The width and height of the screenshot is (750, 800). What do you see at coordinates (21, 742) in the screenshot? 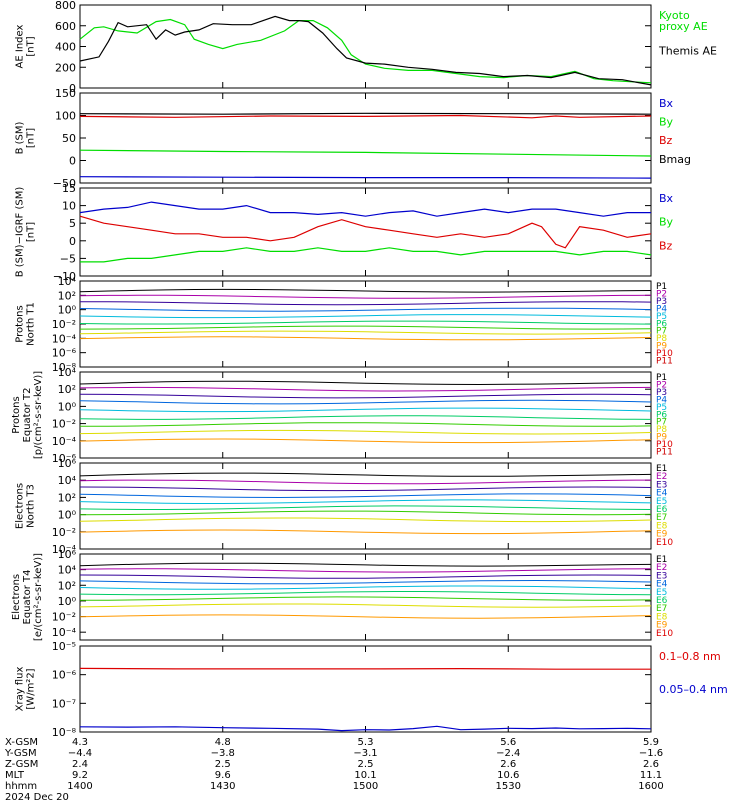
I see `ephemeris-label: X-GSM` at bounding box center [21, 742].